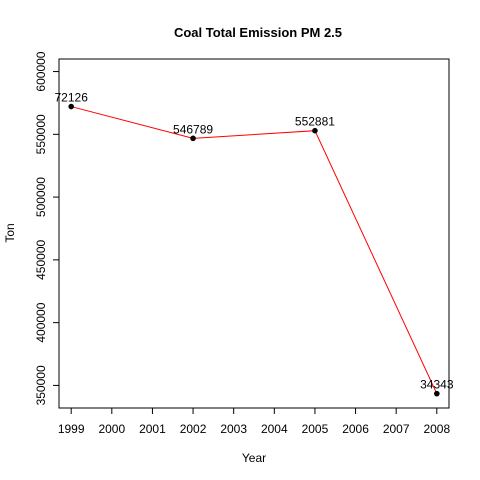  I want to click on y-tick-label: 500000, so click(41, 197).